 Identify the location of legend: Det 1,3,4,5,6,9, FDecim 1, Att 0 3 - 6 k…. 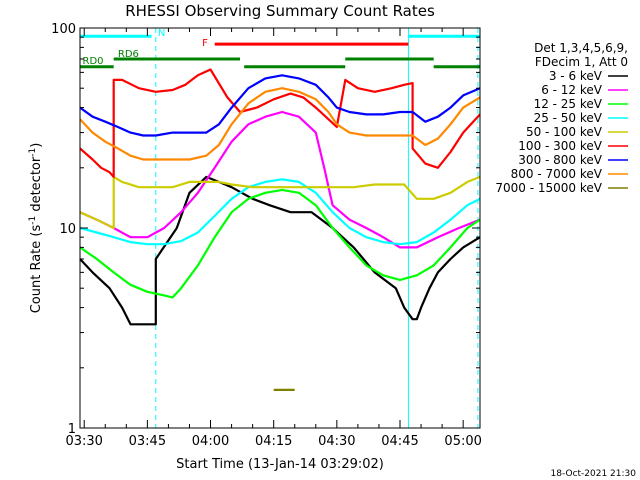
(561, 118).